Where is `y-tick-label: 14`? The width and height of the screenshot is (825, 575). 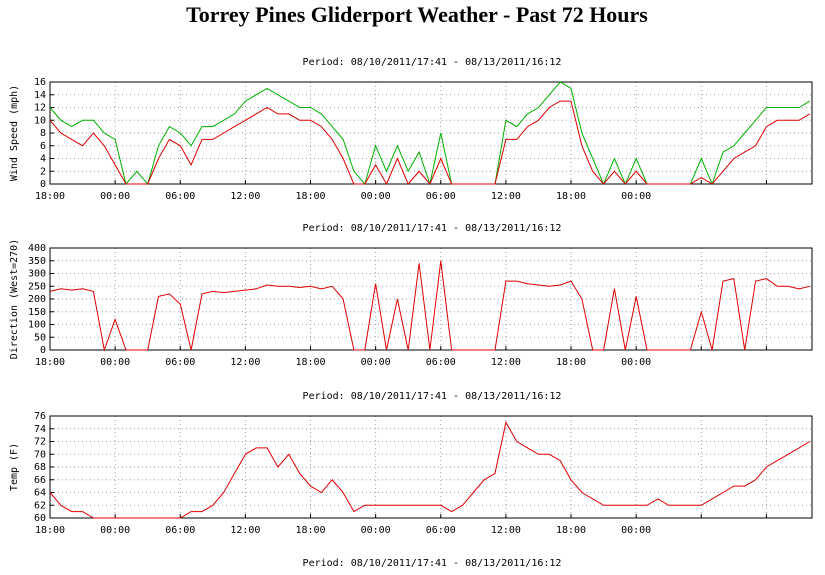 y-tick-label: 14 is located at coordinates (40, 95).